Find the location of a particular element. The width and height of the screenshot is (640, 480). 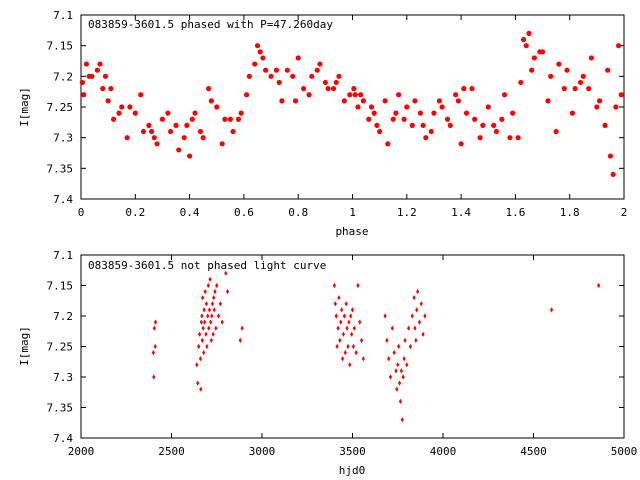

x-tick-label: 1.8 is located at coordinates (570, 212).